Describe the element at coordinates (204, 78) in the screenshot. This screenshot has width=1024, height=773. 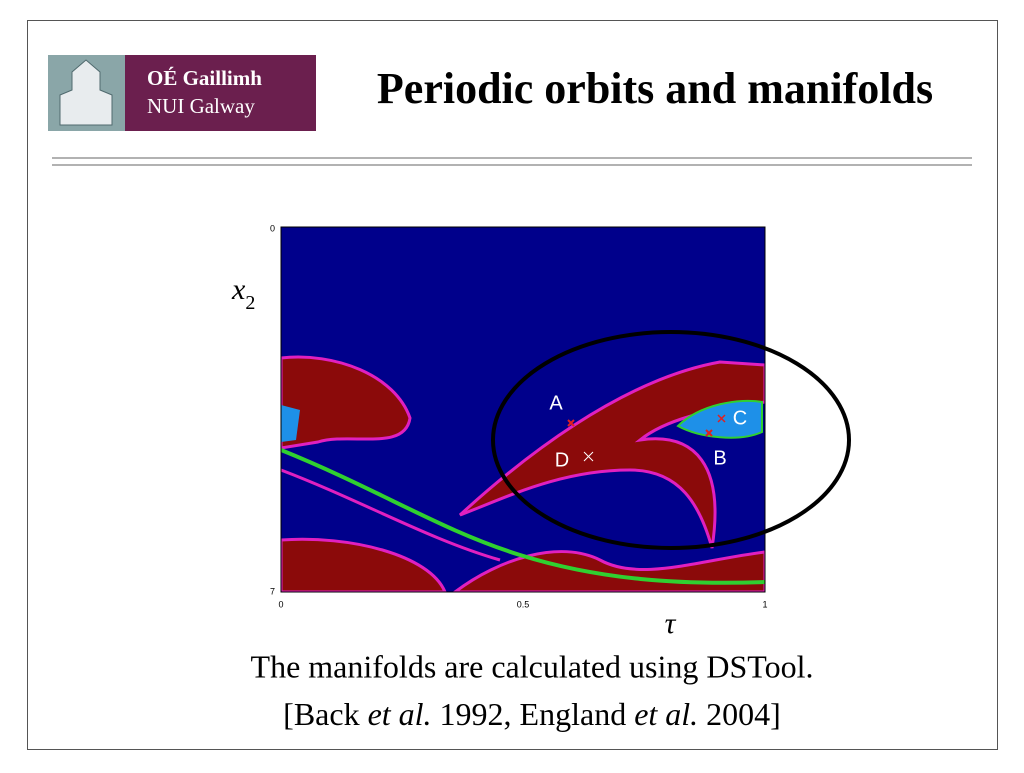
I see `logo-text: OÉ Gaillimh` at that location.